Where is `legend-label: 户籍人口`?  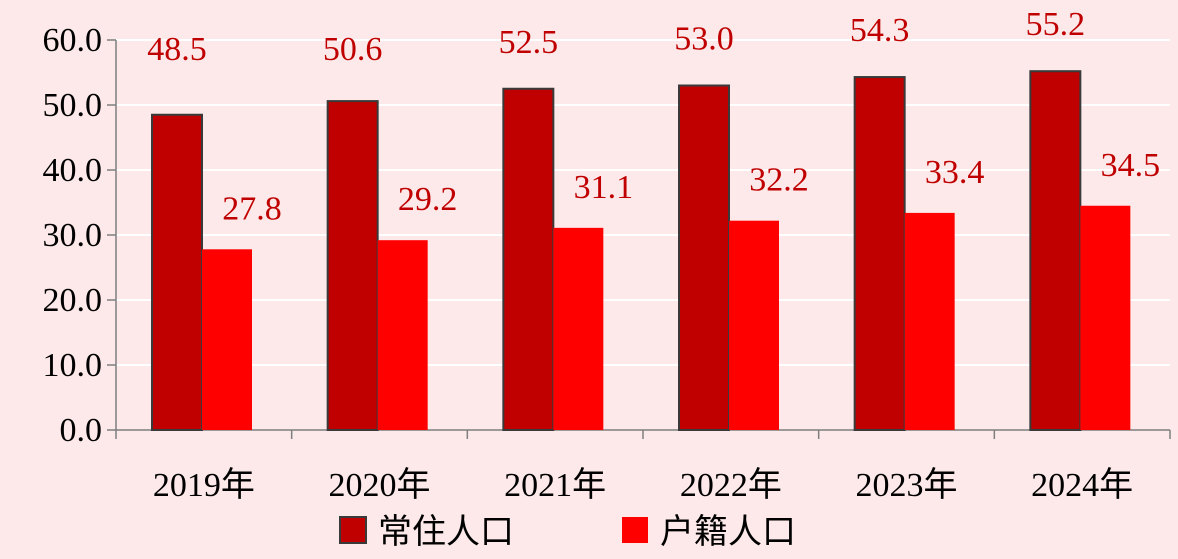 legend-label: 户籍人口 is located at coordinates (728, 532).